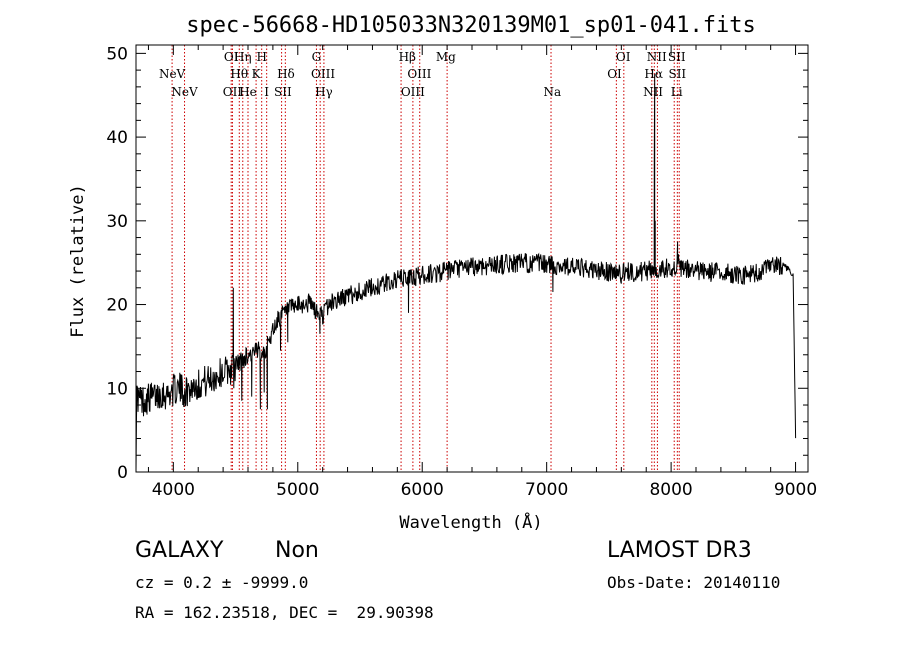 This screenshot has width=900, height=649. I want to click on cz-readout: cz = 0.2 ± -9999.0, so click(222, 582).